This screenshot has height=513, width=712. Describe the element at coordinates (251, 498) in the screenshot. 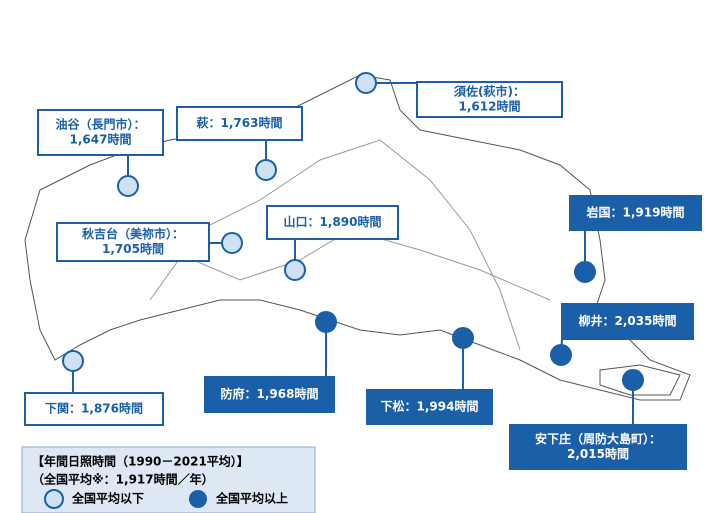

I see `legend-above: 全国平均以上` at that location.